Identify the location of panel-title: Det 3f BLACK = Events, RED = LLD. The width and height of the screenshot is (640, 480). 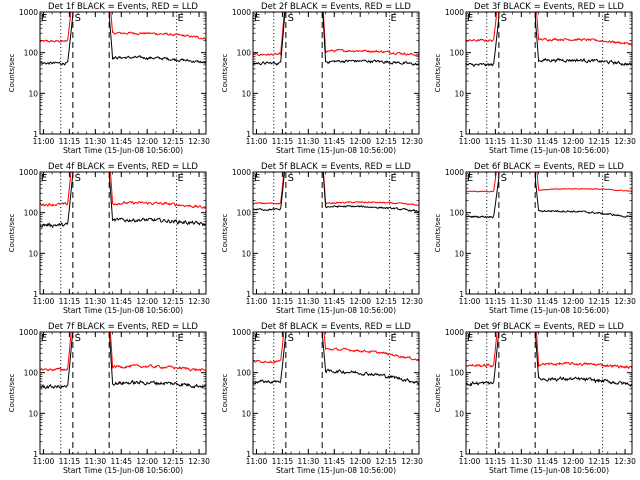
(549, 7).